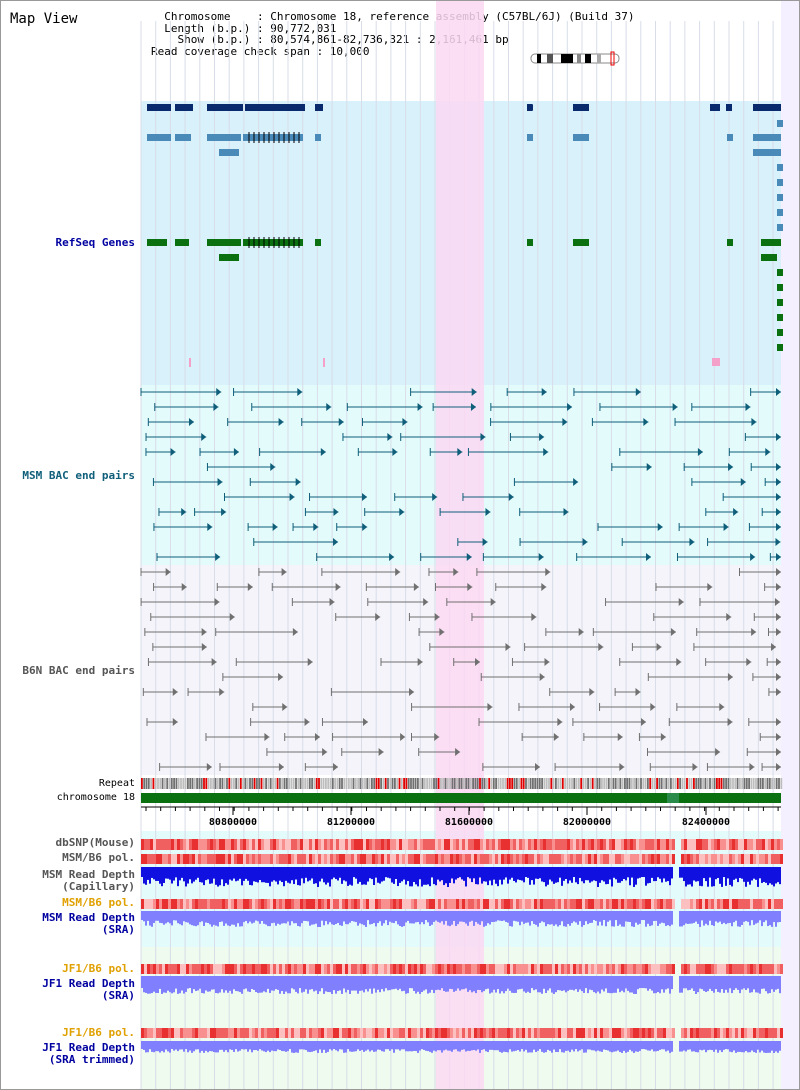  Describe the element at coordinates (78, 670) in the screenshot. I see `track-label-b6n-bac-end-pairs: B6N BAC end pairs` at that location.